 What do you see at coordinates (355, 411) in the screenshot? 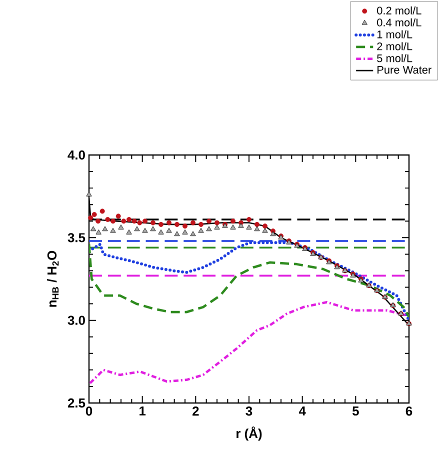
I see `x-tick-label: 5` at bounding box center [355, 411].